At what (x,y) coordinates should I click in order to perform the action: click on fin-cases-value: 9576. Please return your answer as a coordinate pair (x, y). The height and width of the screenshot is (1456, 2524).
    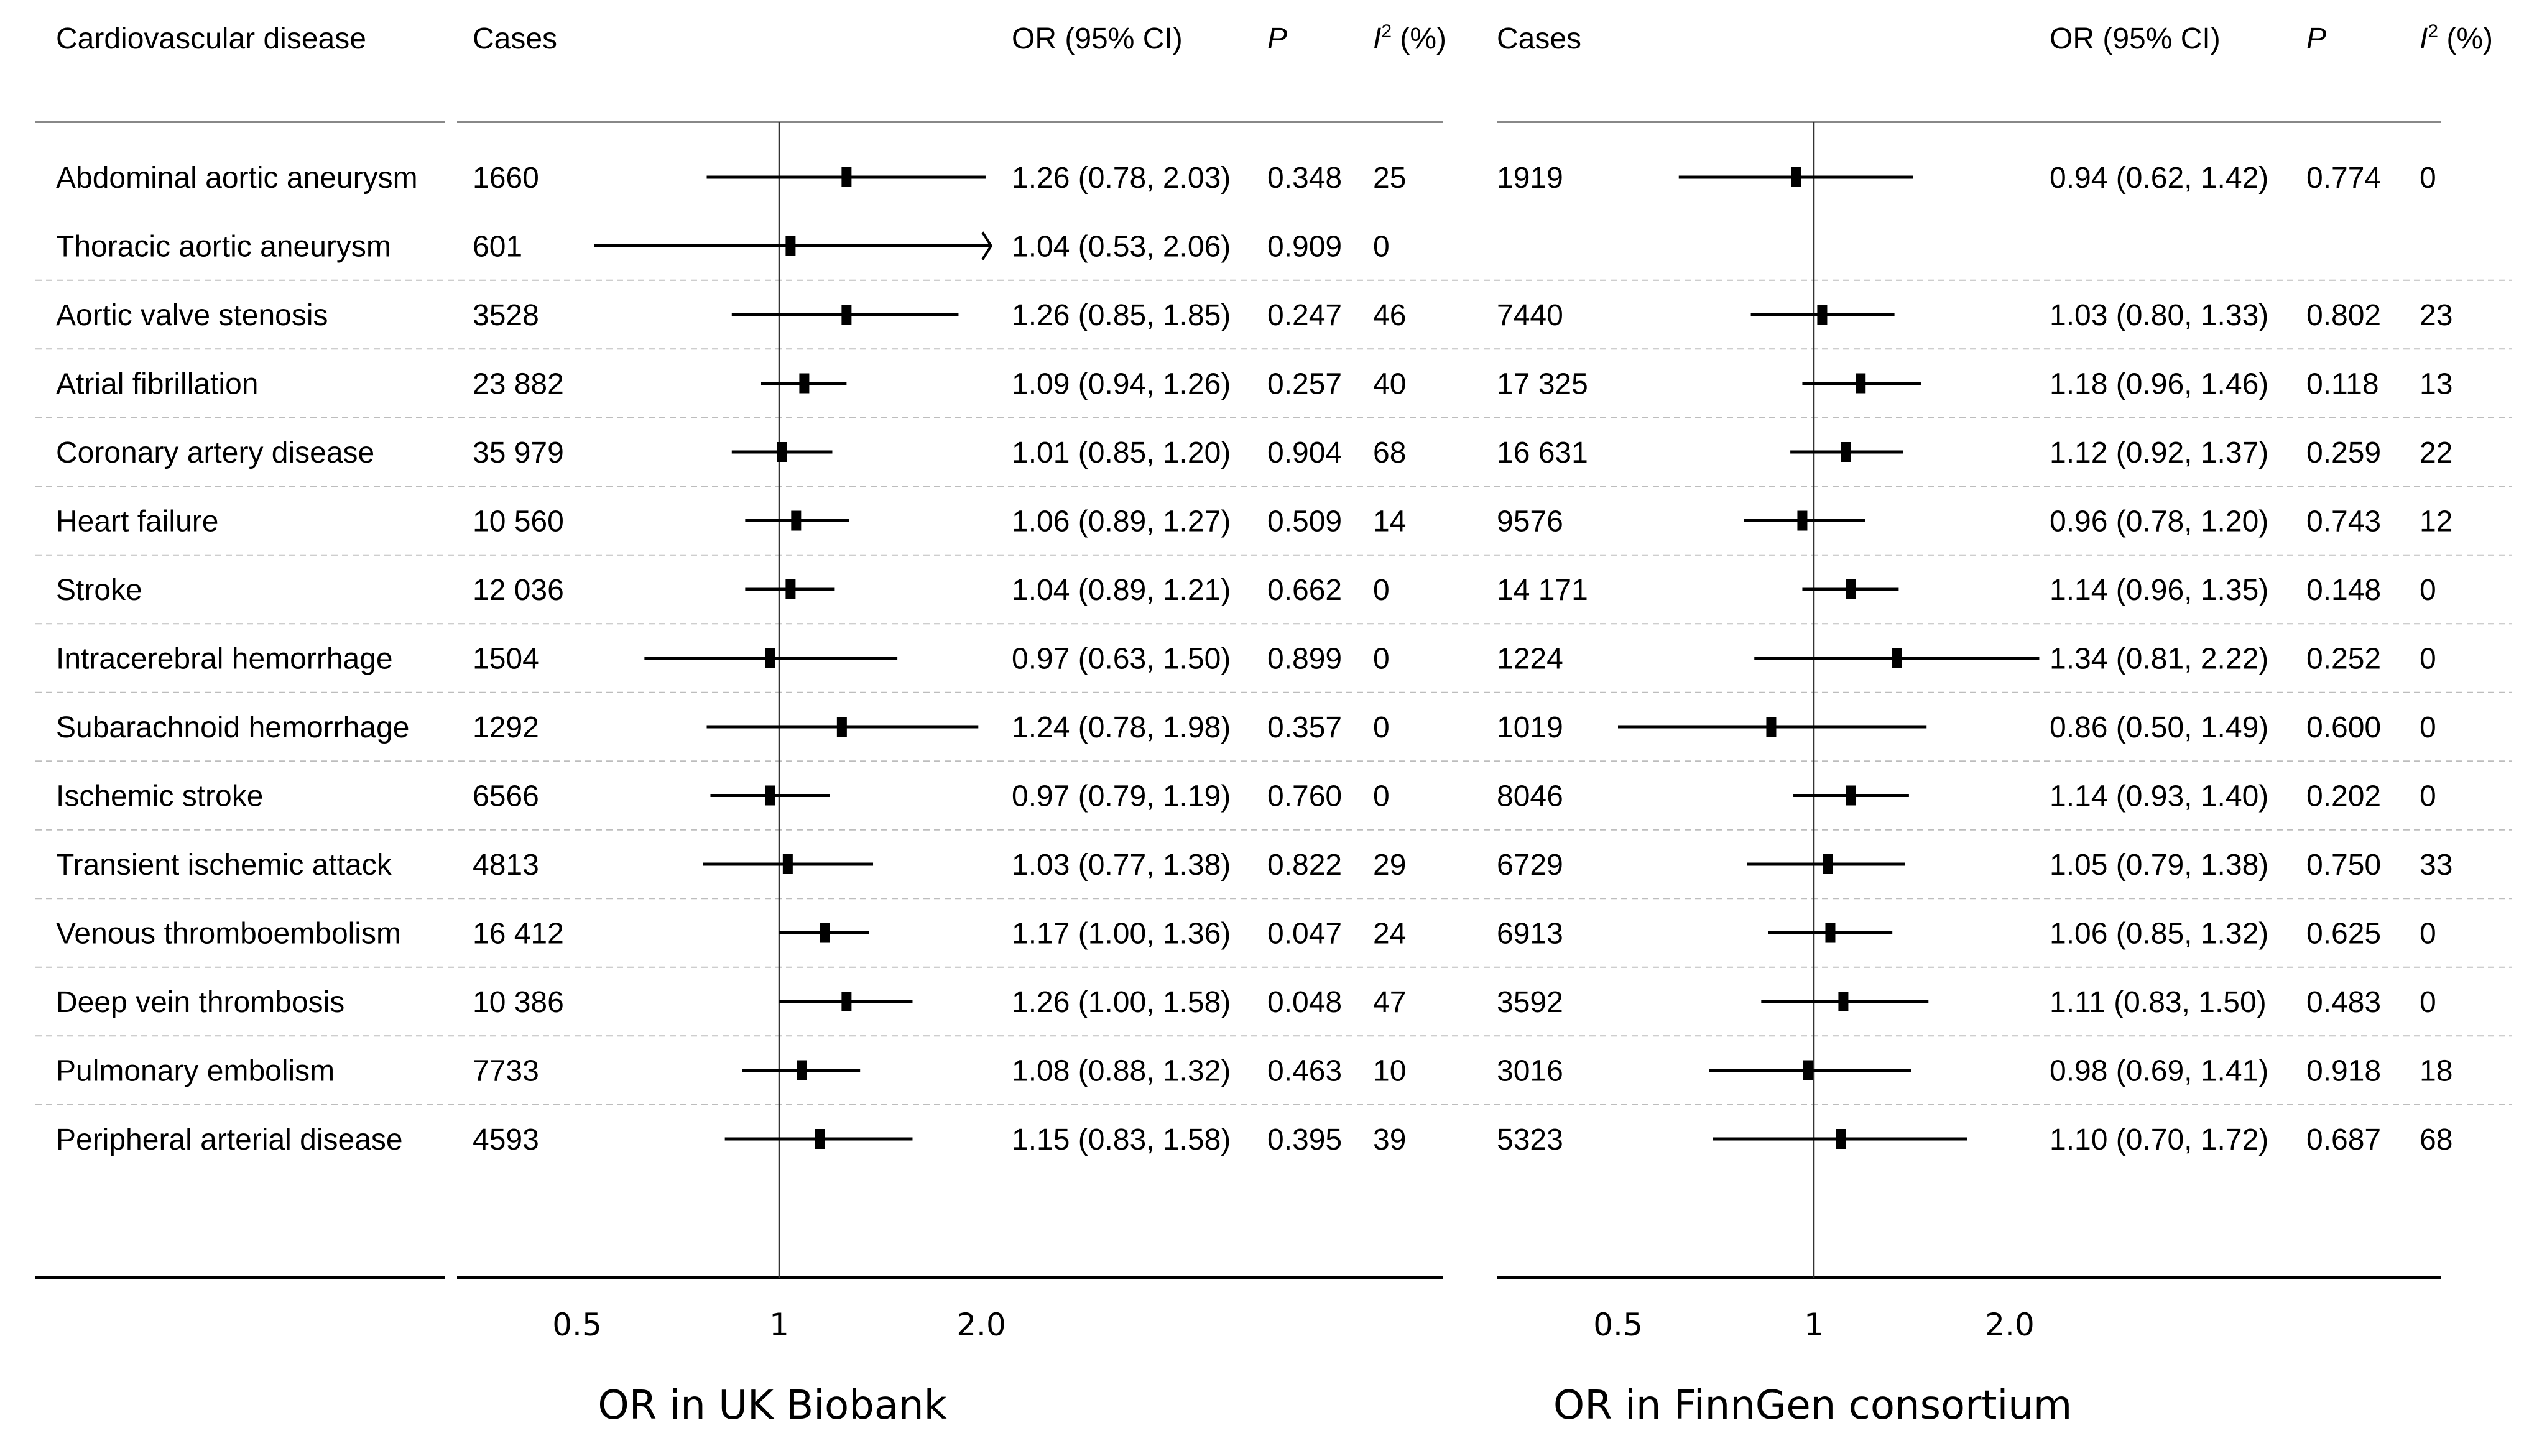
    Looking at the image, I should click on (1530, 521).